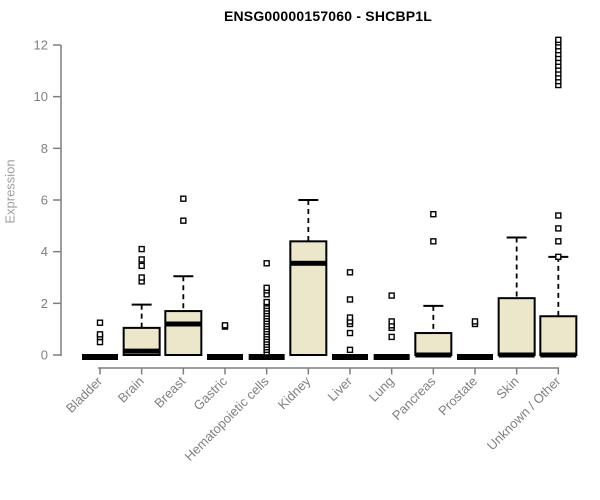 The image size is (600, 500). What do you see at coordinates (44, 355) in the screenshot?
I see `y-tick-label: 0` at bounding box center [44, 355].